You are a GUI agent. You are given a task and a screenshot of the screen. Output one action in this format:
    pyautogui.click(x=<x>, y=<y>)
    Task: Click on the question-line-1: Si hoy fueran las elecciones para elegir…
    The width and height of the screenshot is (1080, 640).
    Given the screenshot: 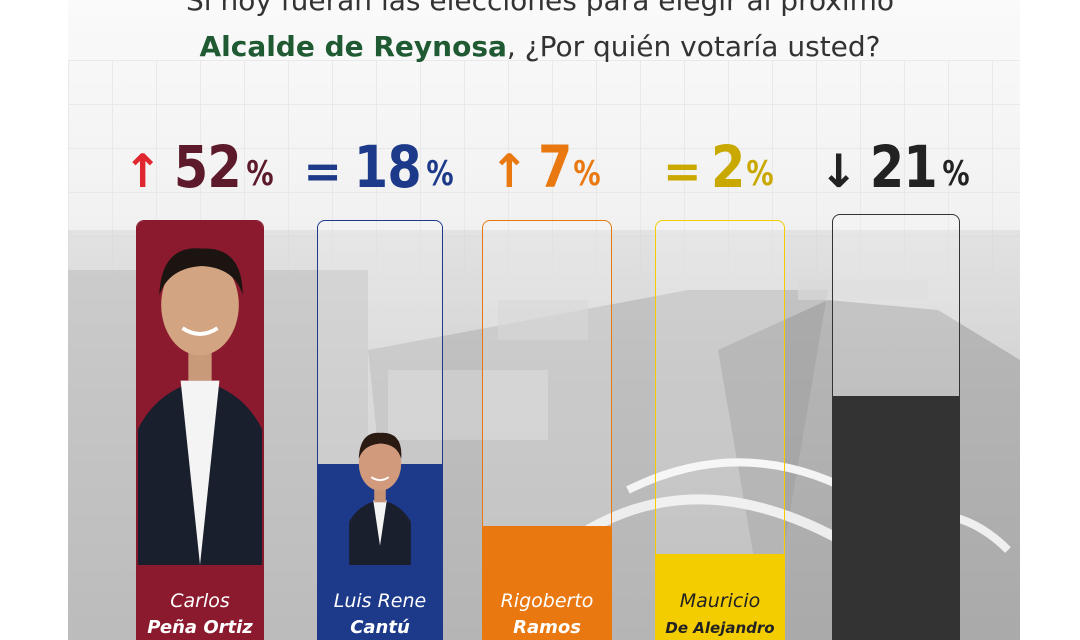 What is the action you would take?
    pyautogui.click(x=540, y=8)
    